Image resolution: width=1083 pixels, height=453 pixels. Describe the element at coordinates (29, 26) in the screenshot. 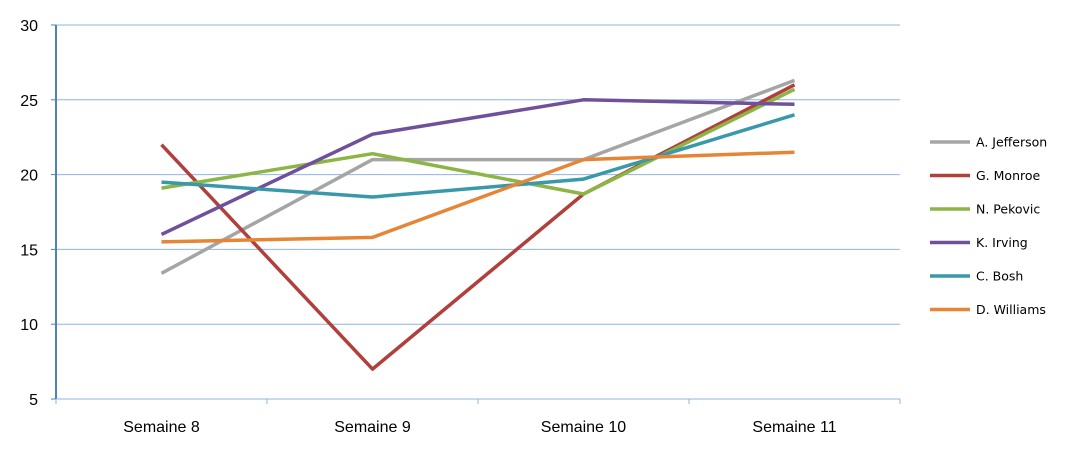

I see `y-tick-label: 30` at that location.